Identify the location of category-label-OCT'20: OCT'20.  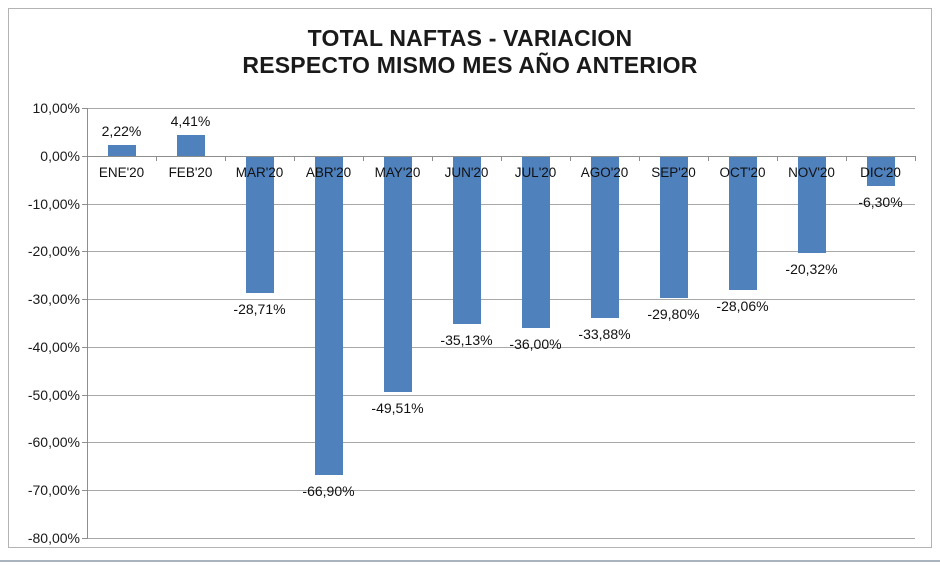
(742, 172).